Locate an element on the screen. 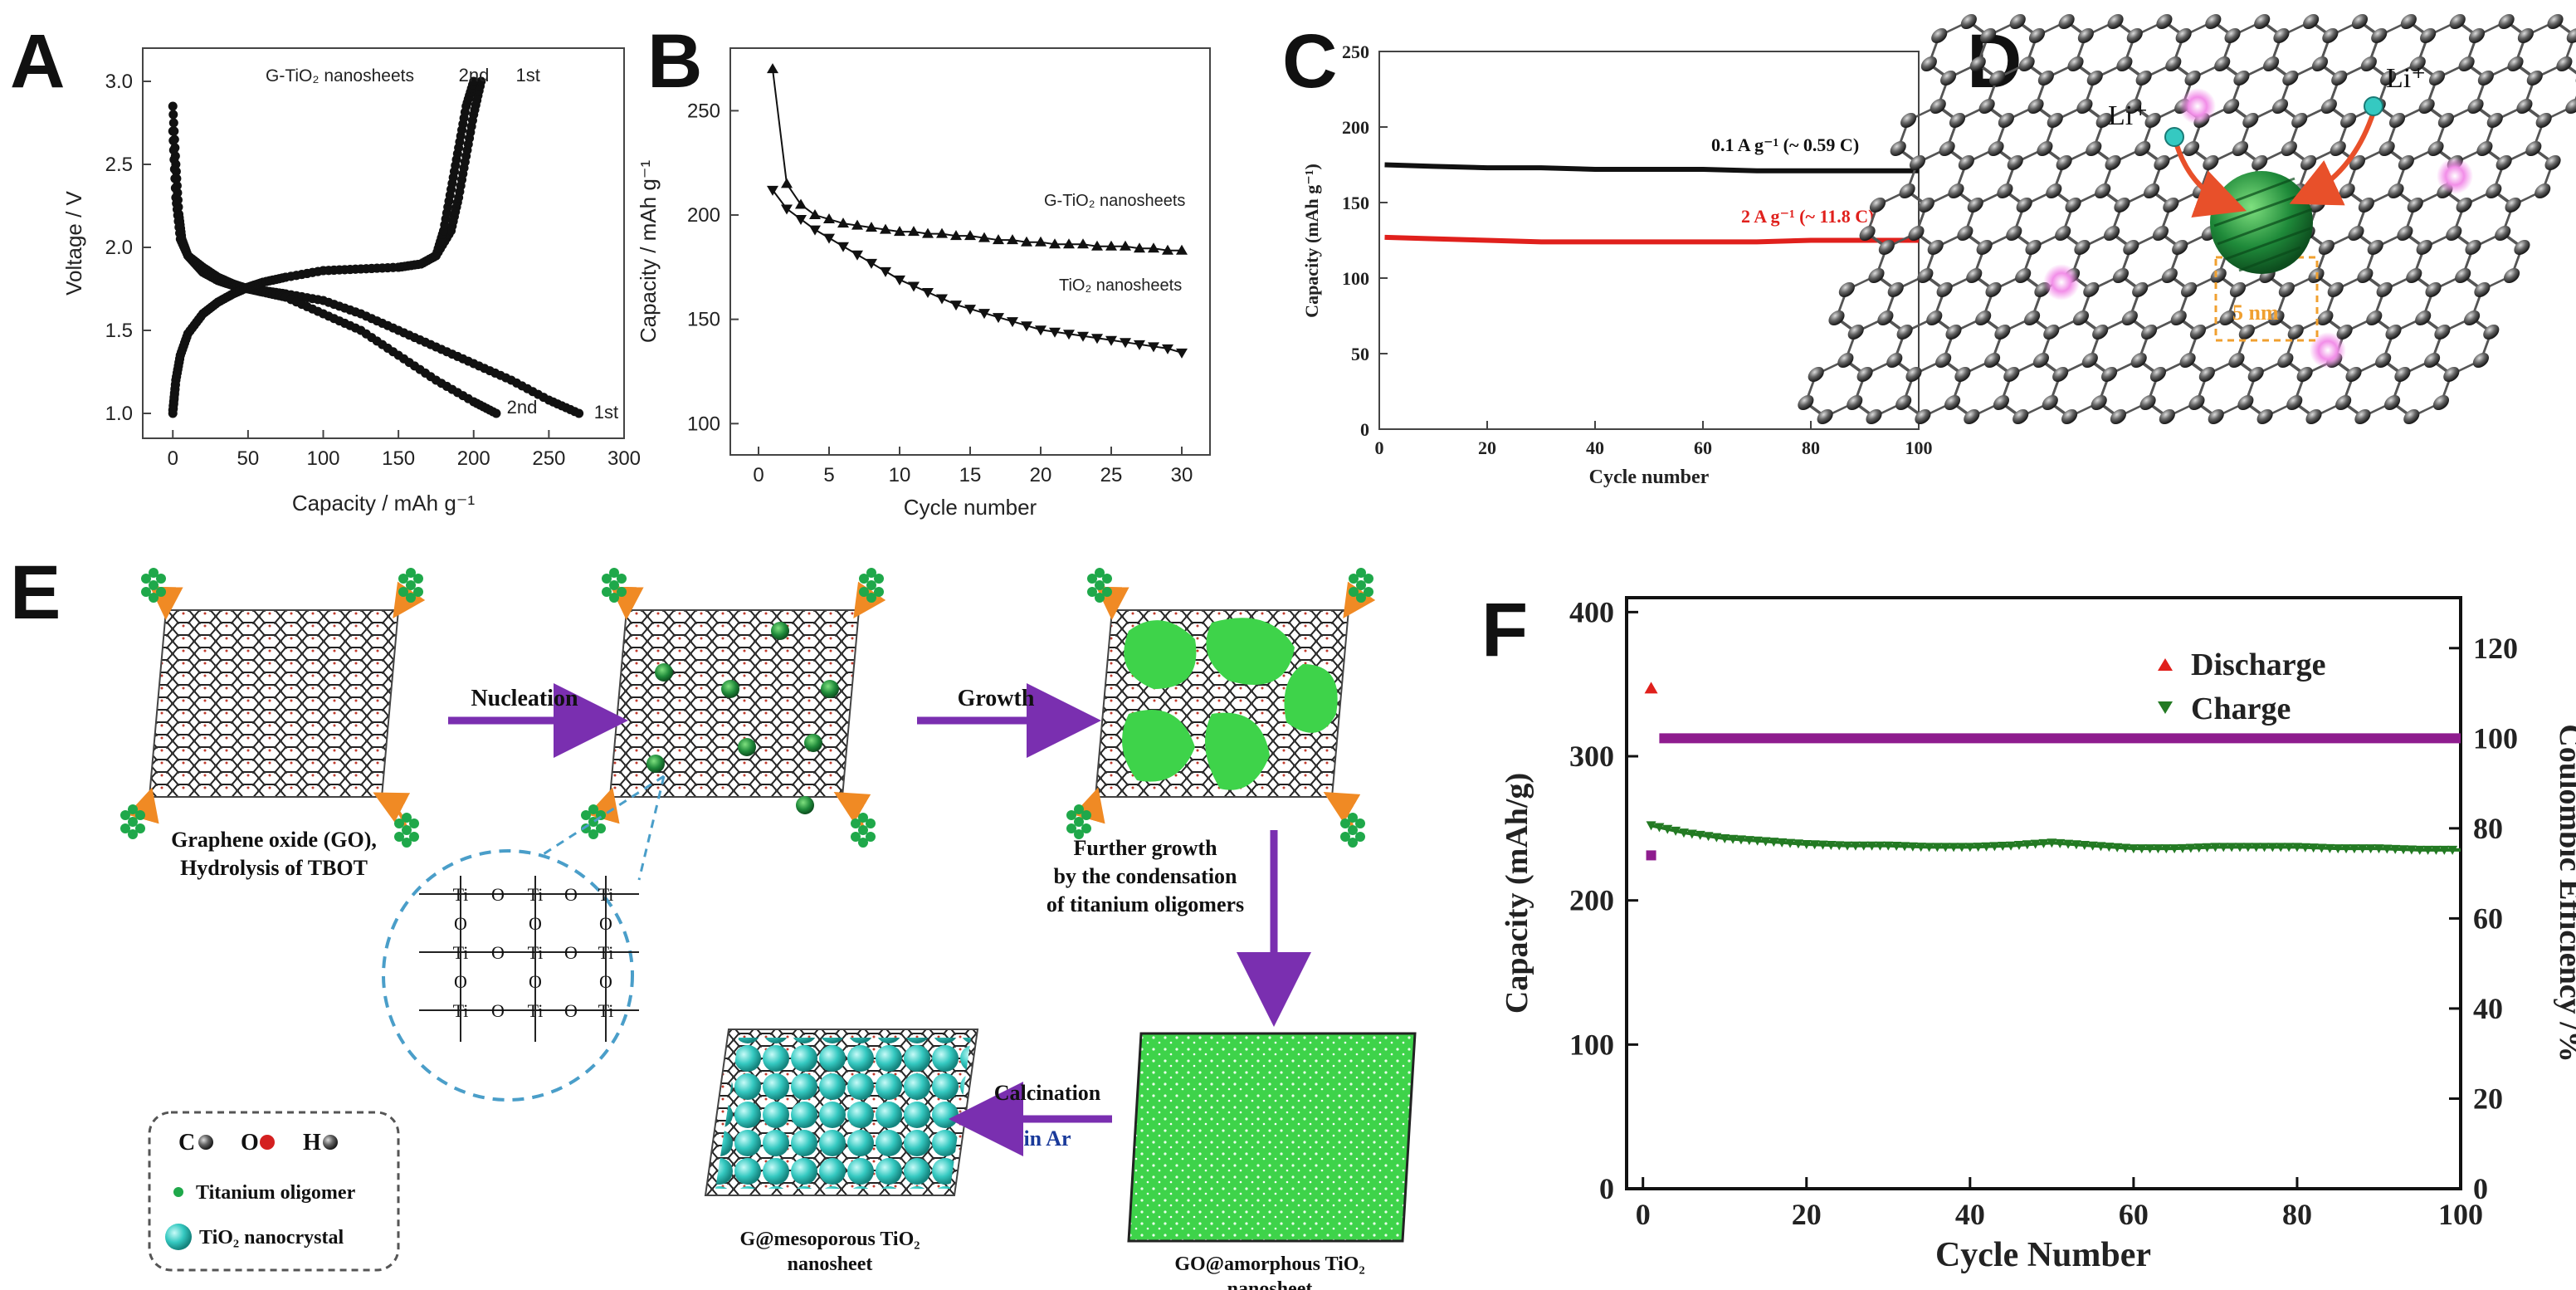 The width and height of the screenshot is (2576, 1290). chart-f-y2label: Coulombic Efficiency /% is located at coordinates (2565, 893).